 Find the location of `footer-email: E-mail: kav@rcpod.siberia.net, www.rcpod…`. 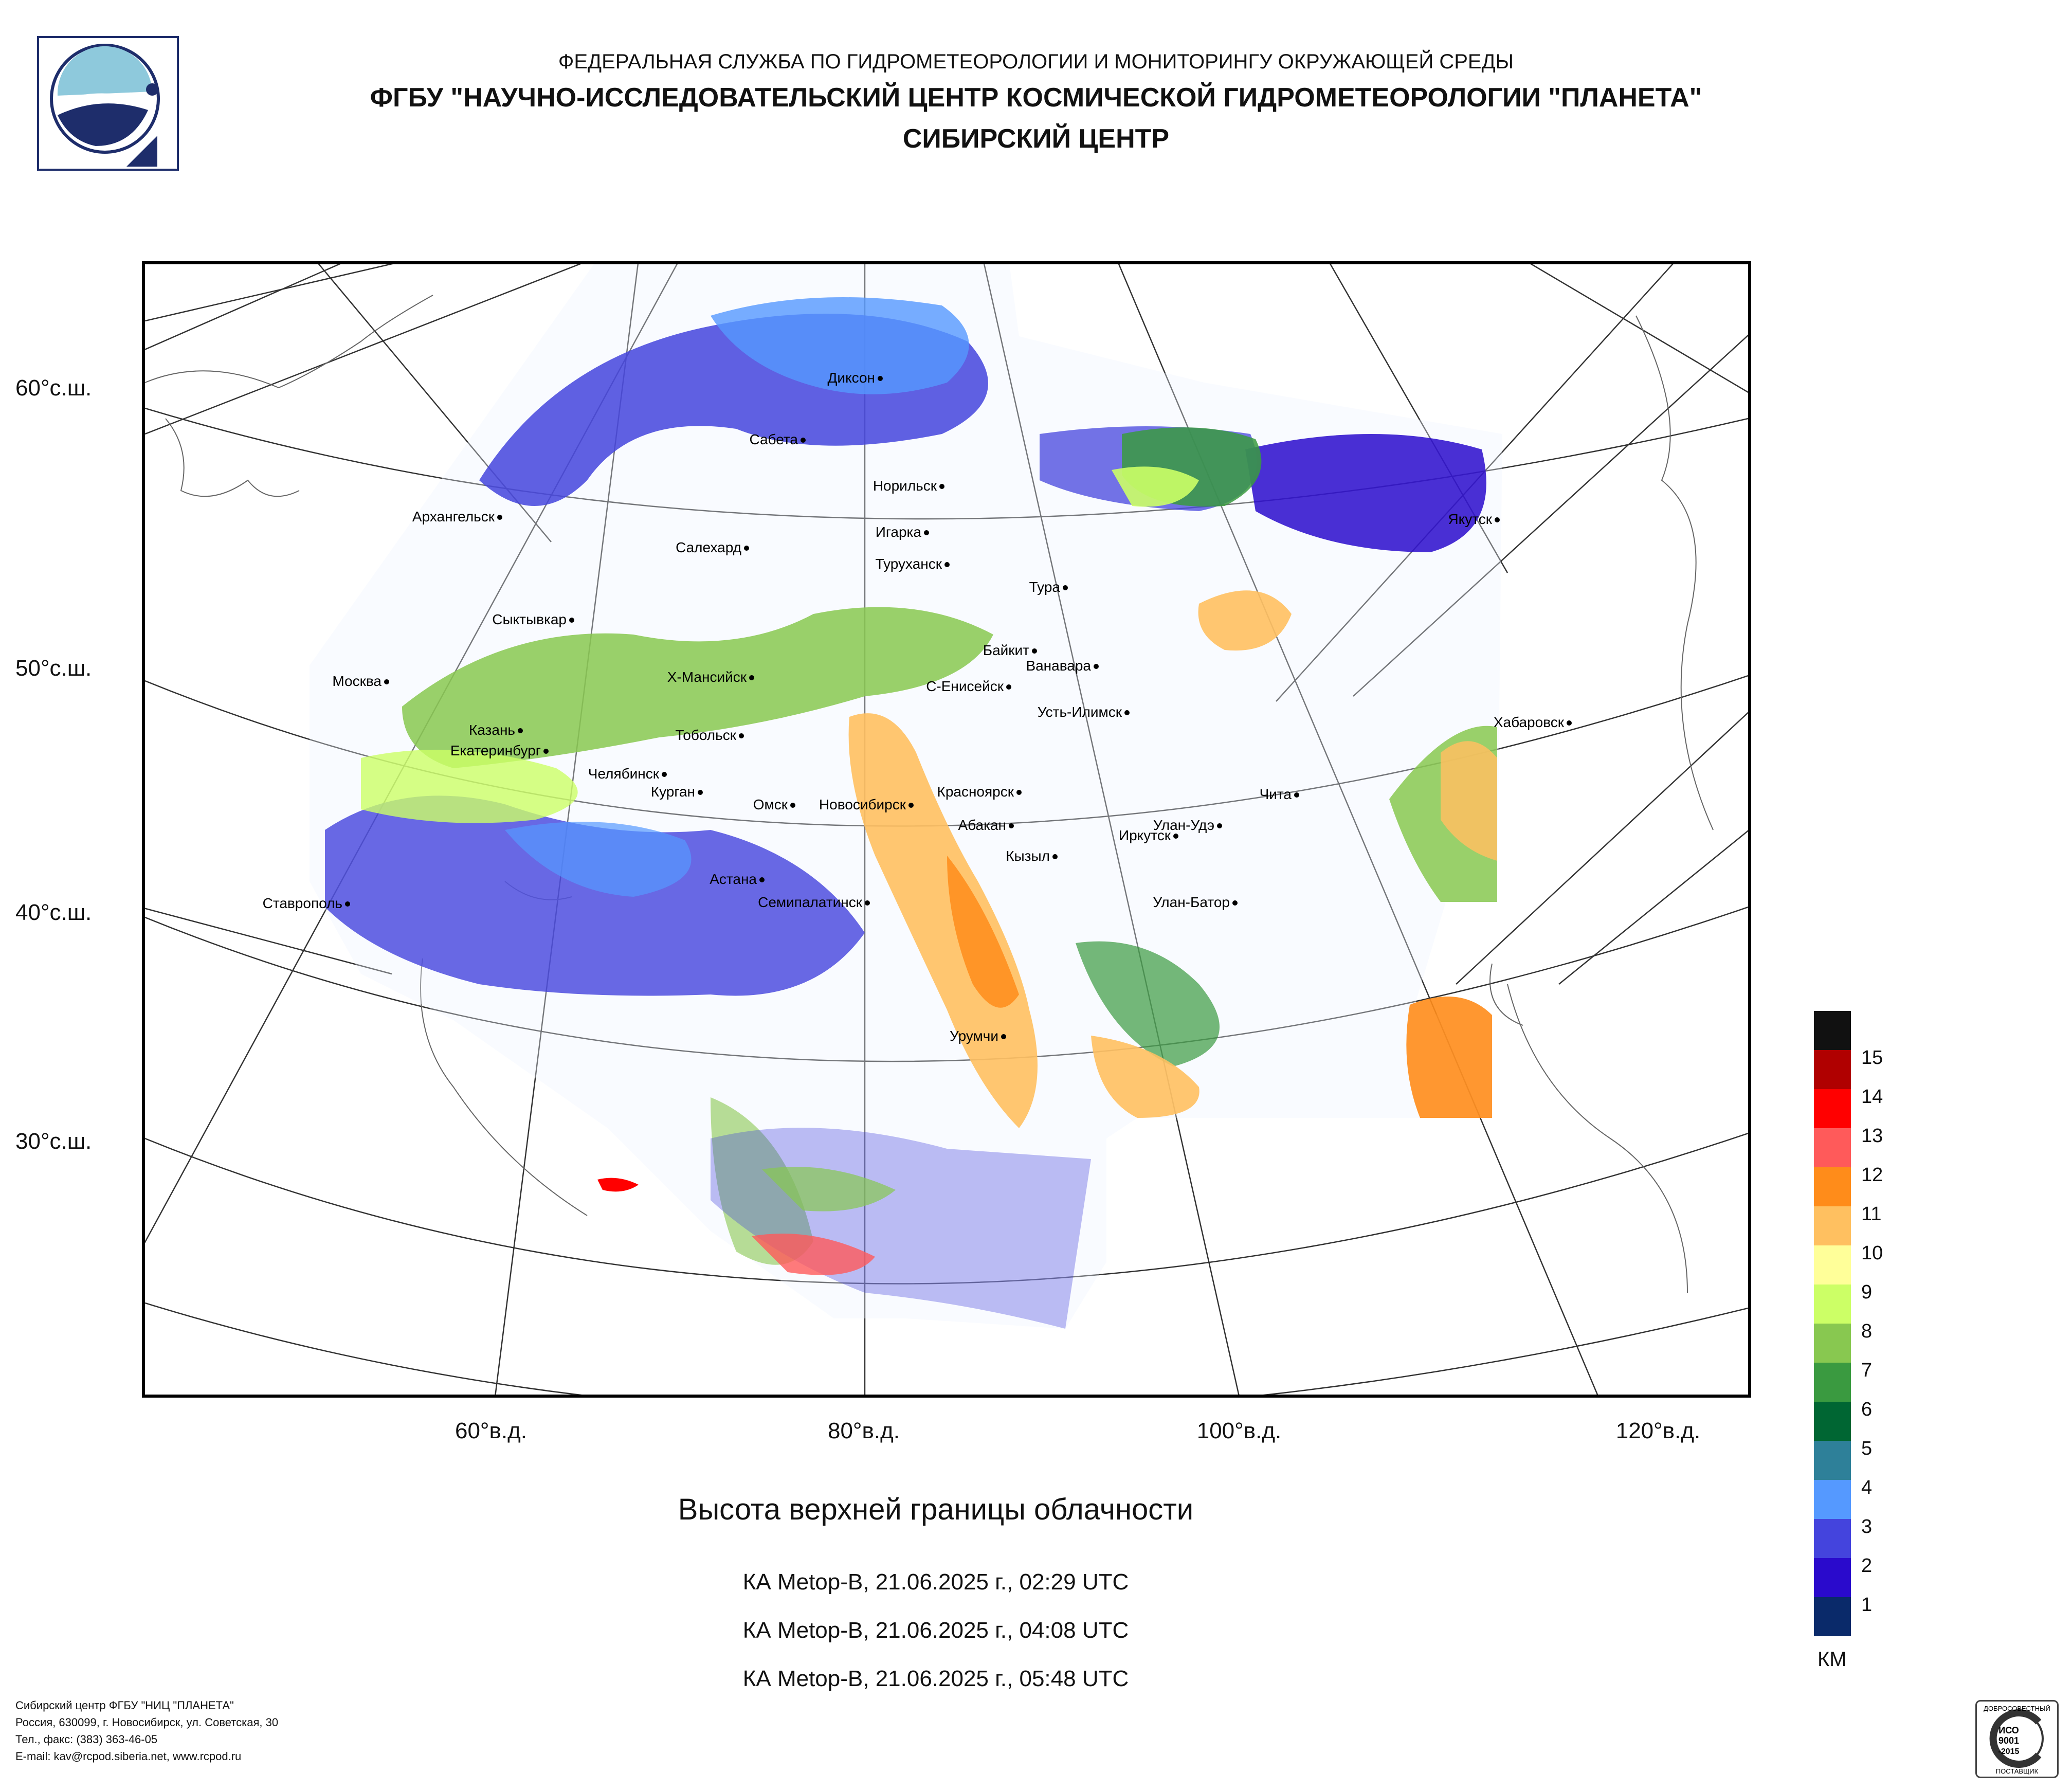

footer-email: E-mail: kav@rcpod.siberia.net, www.rcpod… is located at coordinates (128, 1756).